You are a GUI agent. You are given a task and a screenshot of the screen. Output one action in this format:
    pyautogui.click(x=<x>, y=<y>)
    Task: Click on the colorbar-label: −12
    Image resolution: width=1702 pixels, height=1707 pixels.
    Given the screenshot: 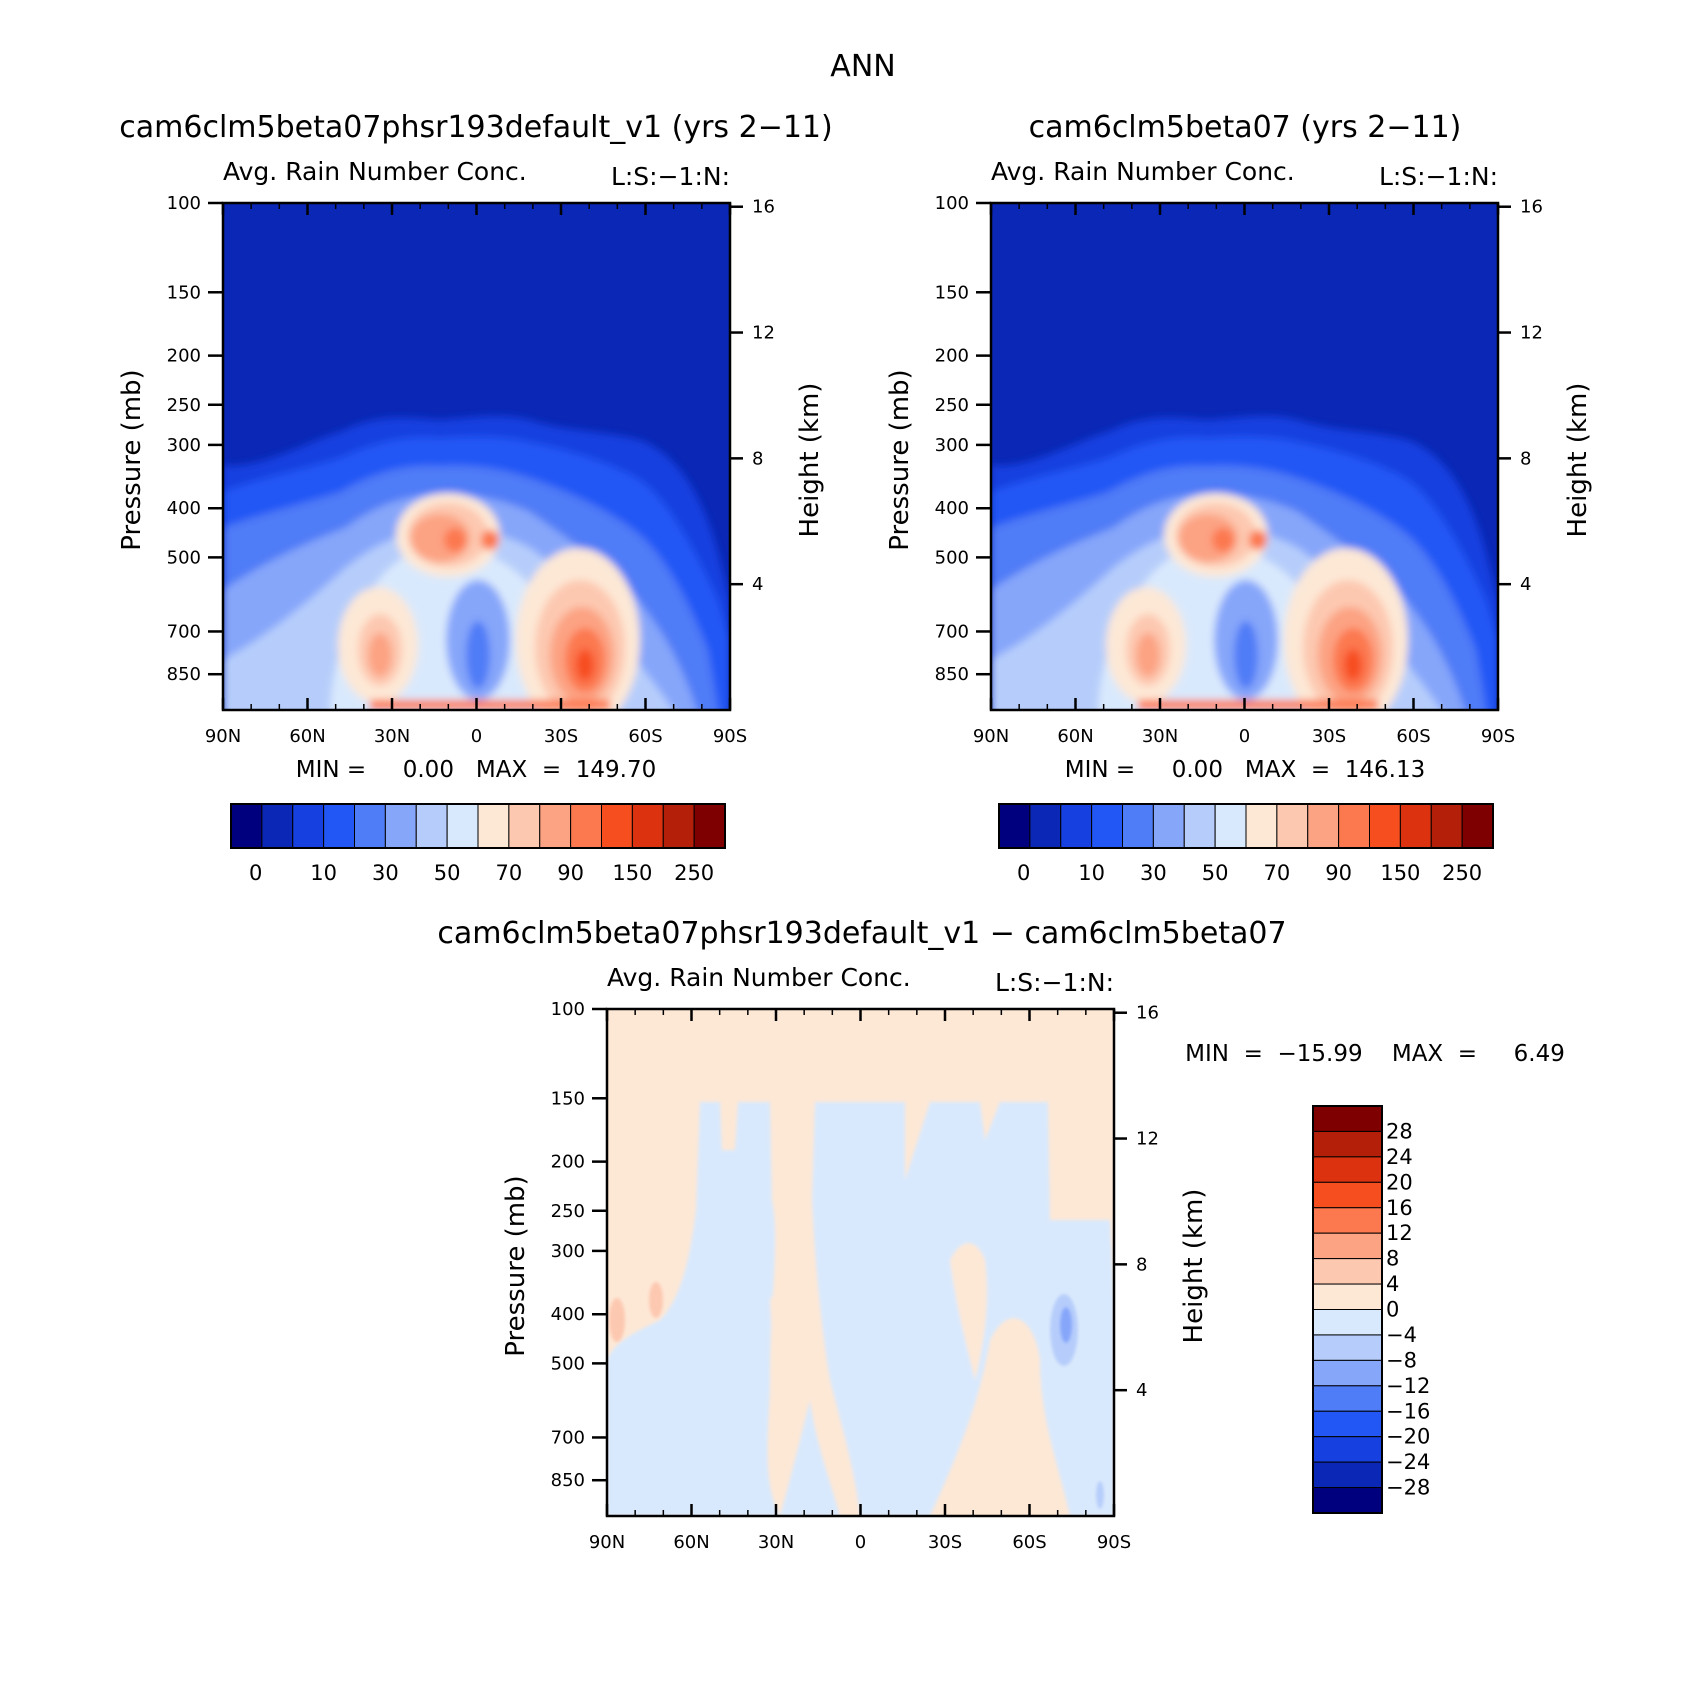 What is the action you would take?
    pyautogui.click(x=1408, y=1386)
    